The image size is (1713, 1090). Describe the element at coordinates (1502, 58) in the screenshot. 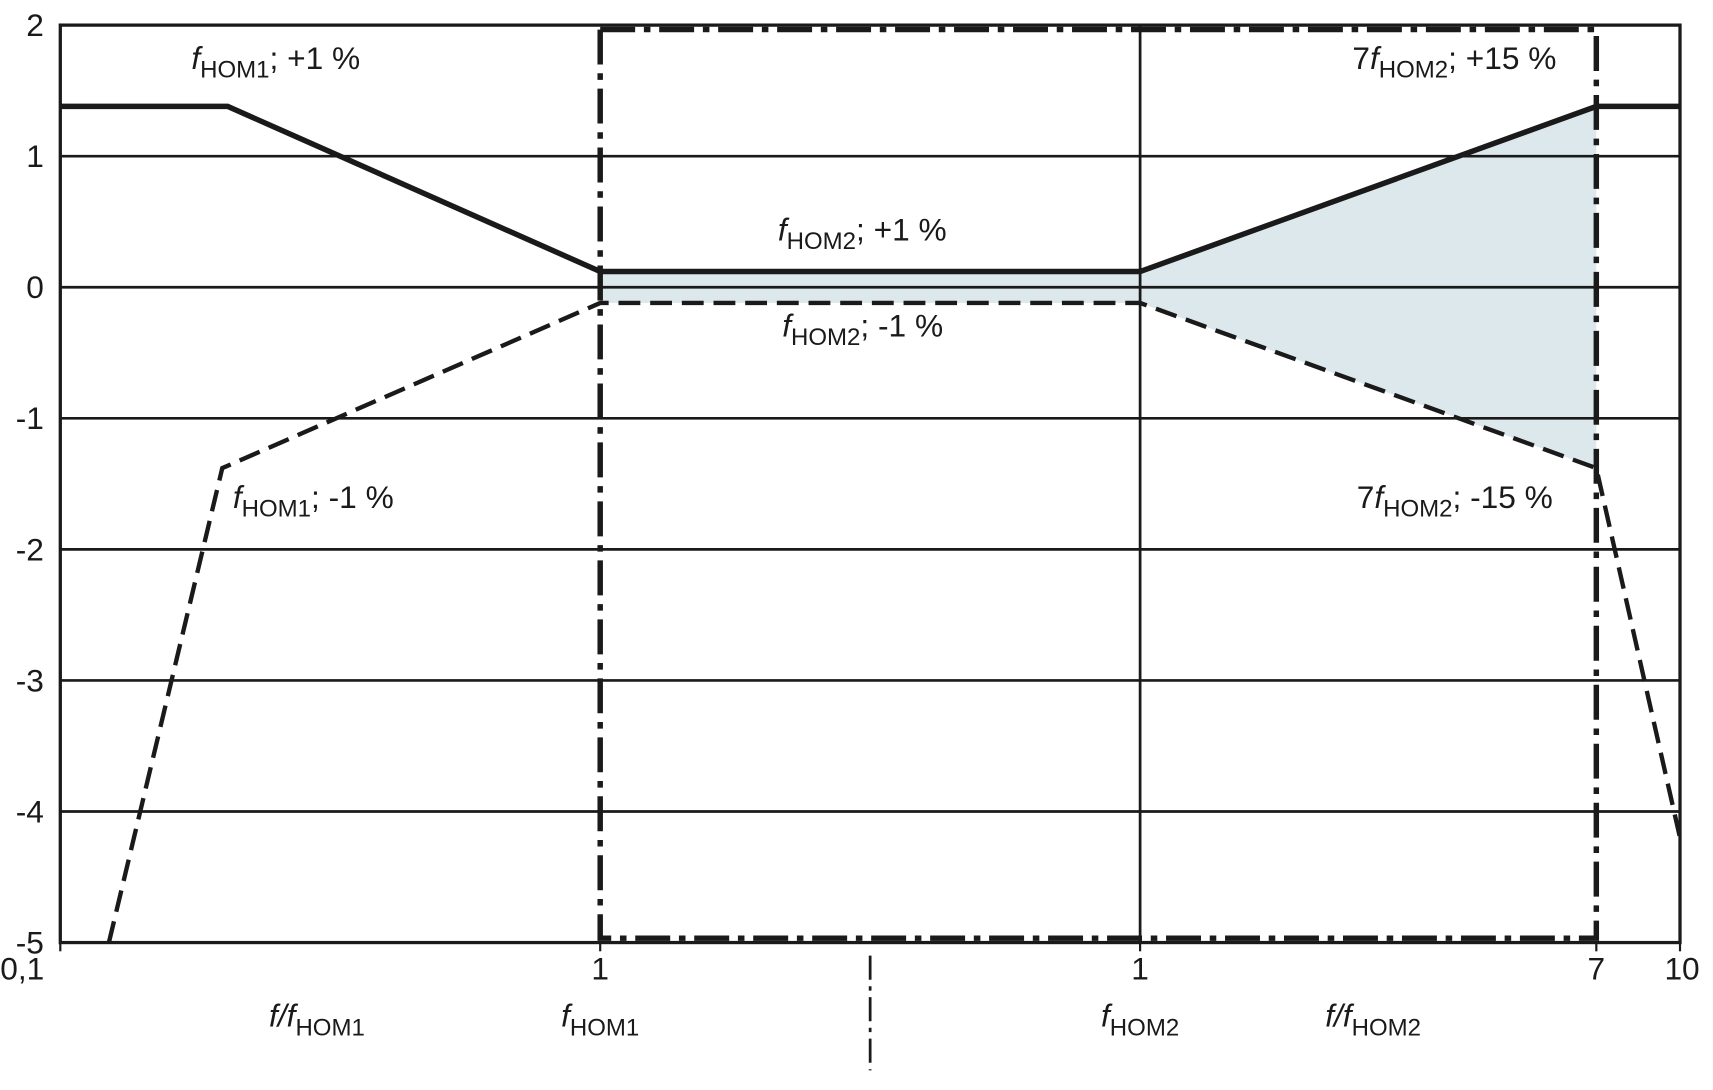

I see `label-text: ; +15 %` at that location.